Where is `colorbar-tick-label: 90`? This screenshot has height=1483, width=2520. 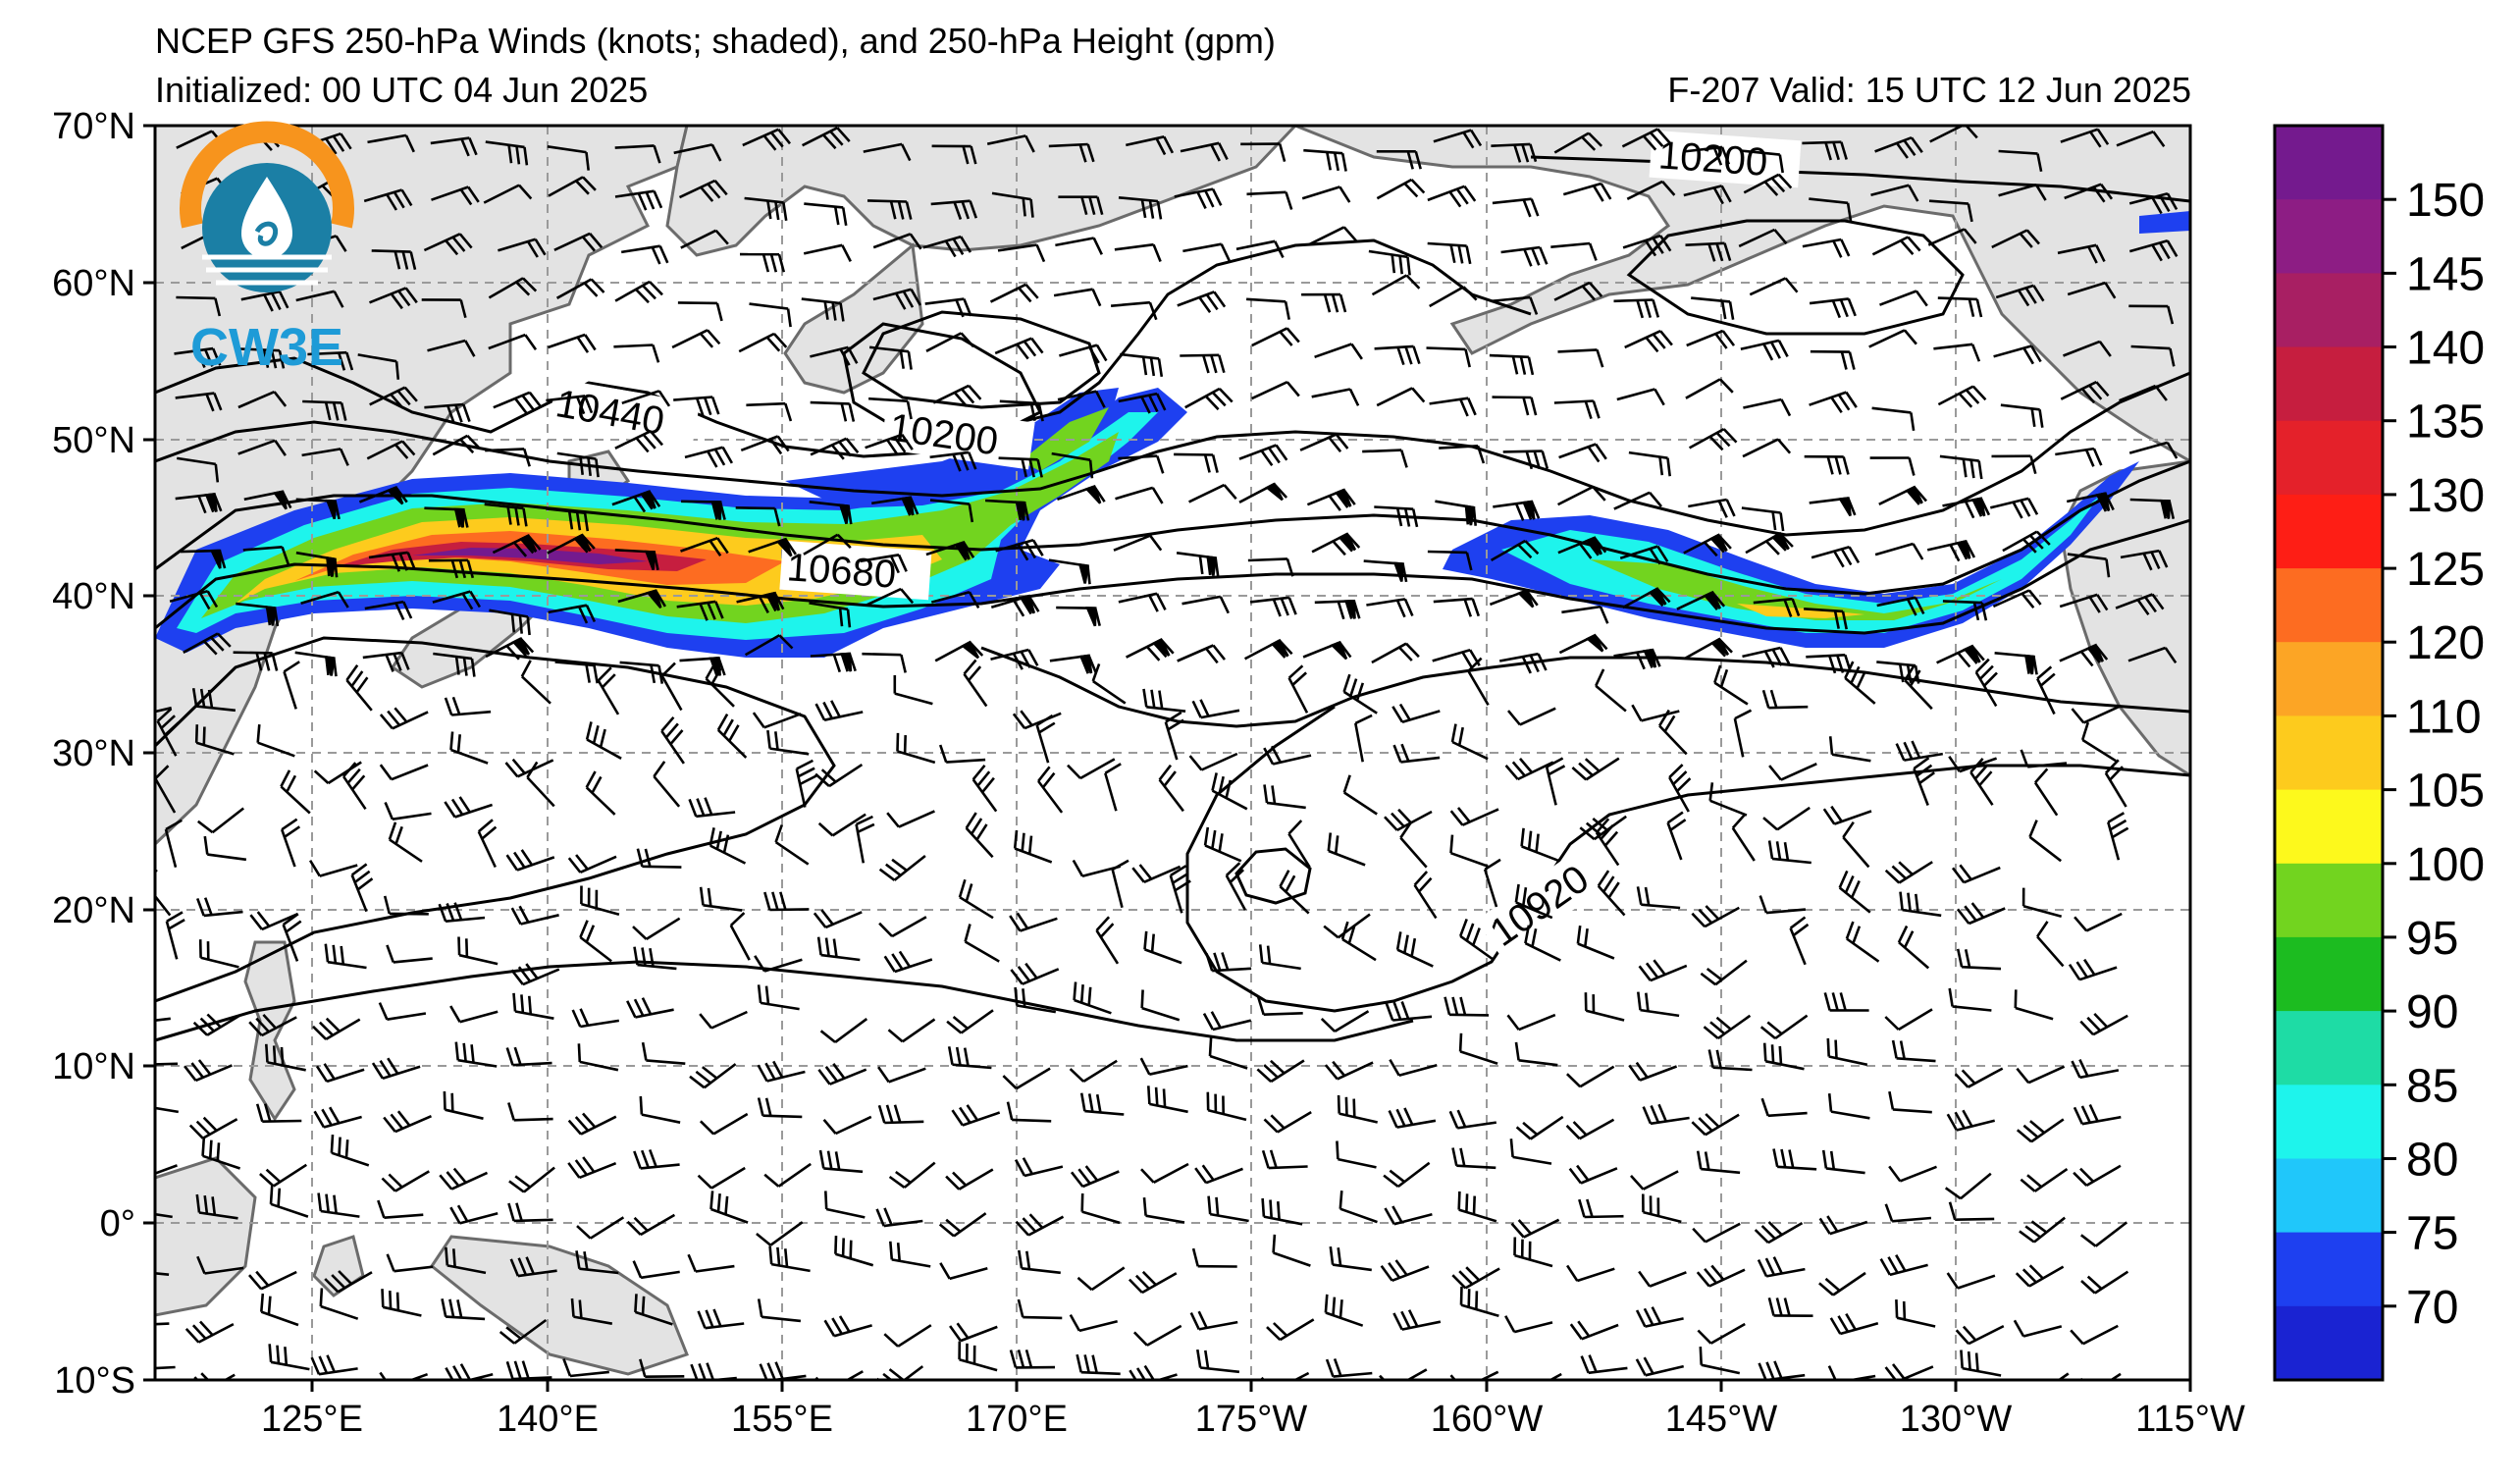
colorbar-tick-label: 90 is located at coordinates (2432, 1012).